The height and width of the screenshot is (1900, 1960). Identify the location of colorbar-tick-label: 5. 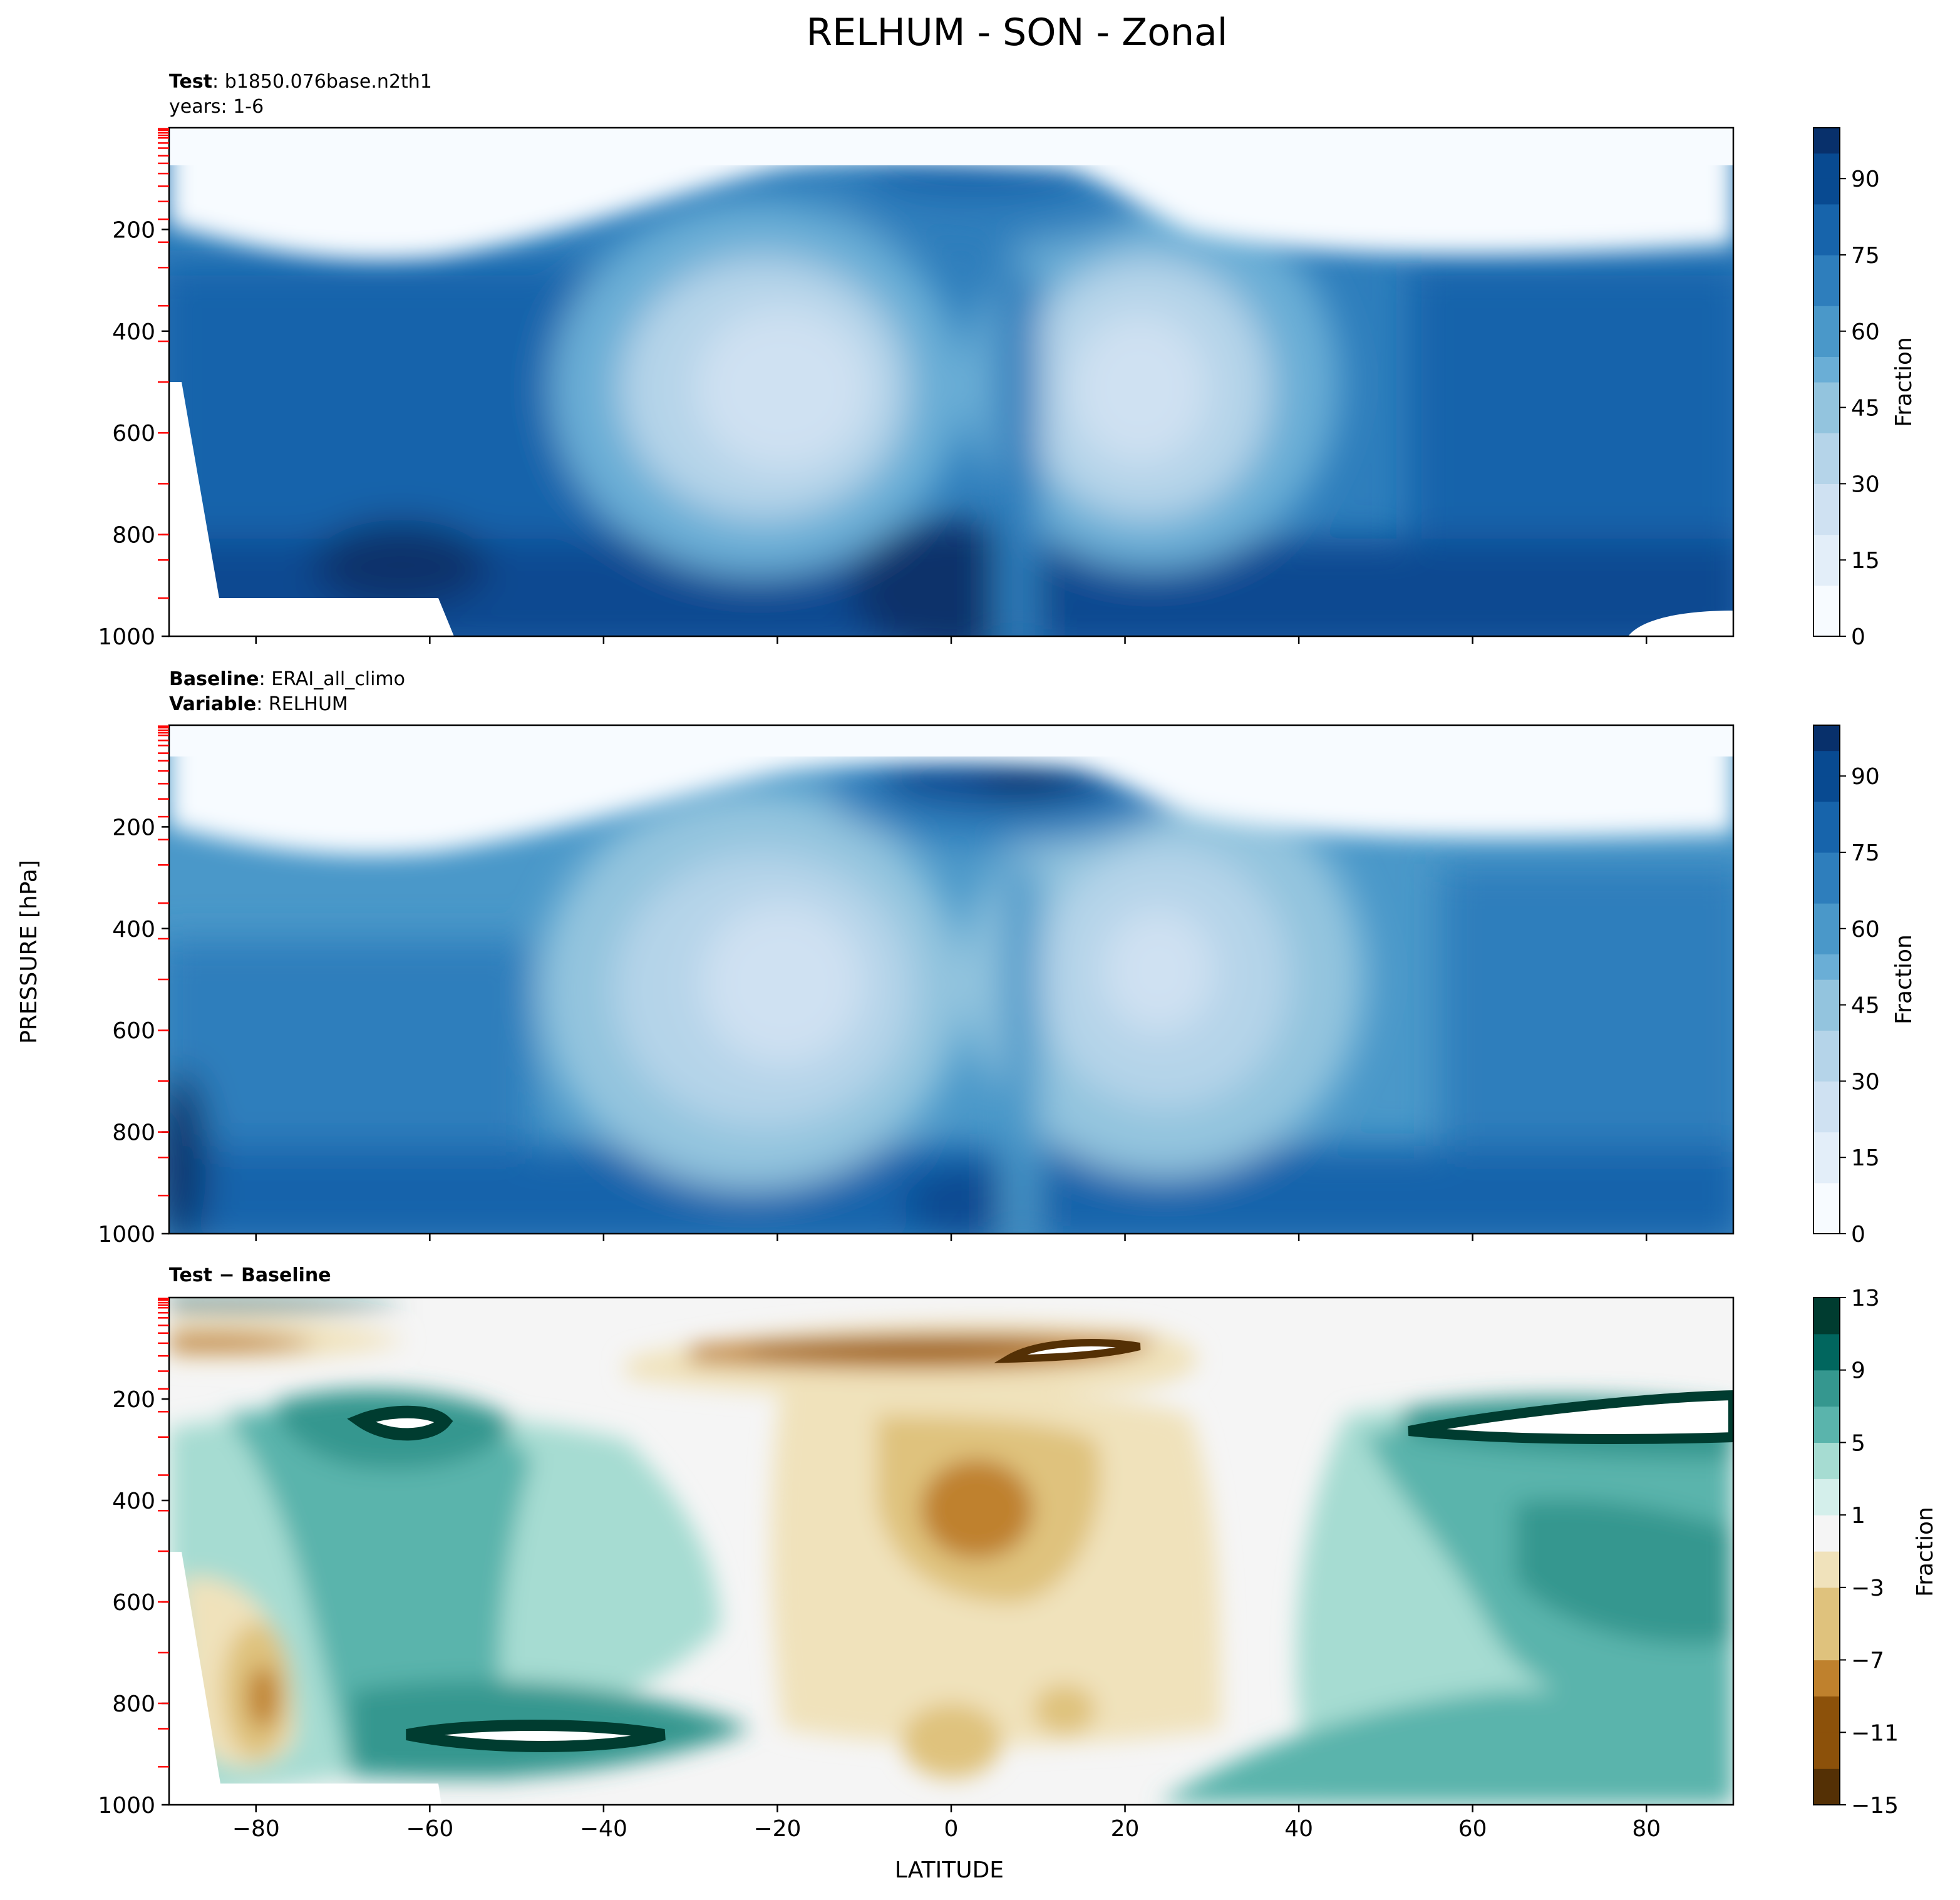
(1858, 1443).